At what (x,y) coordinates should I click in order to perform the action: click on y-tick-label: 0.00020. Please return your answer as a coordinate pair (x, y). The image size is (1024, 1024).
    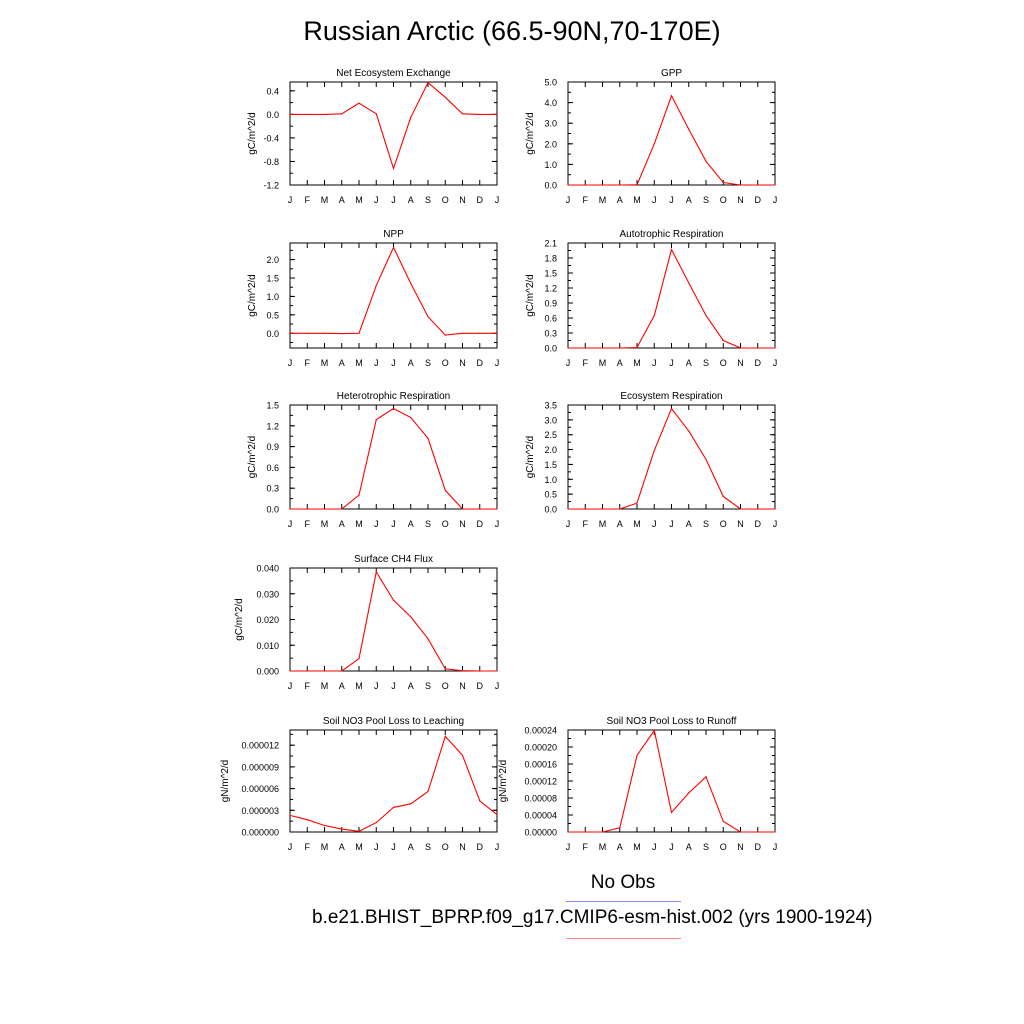
    Looking at the image, I should click on (540, 748).